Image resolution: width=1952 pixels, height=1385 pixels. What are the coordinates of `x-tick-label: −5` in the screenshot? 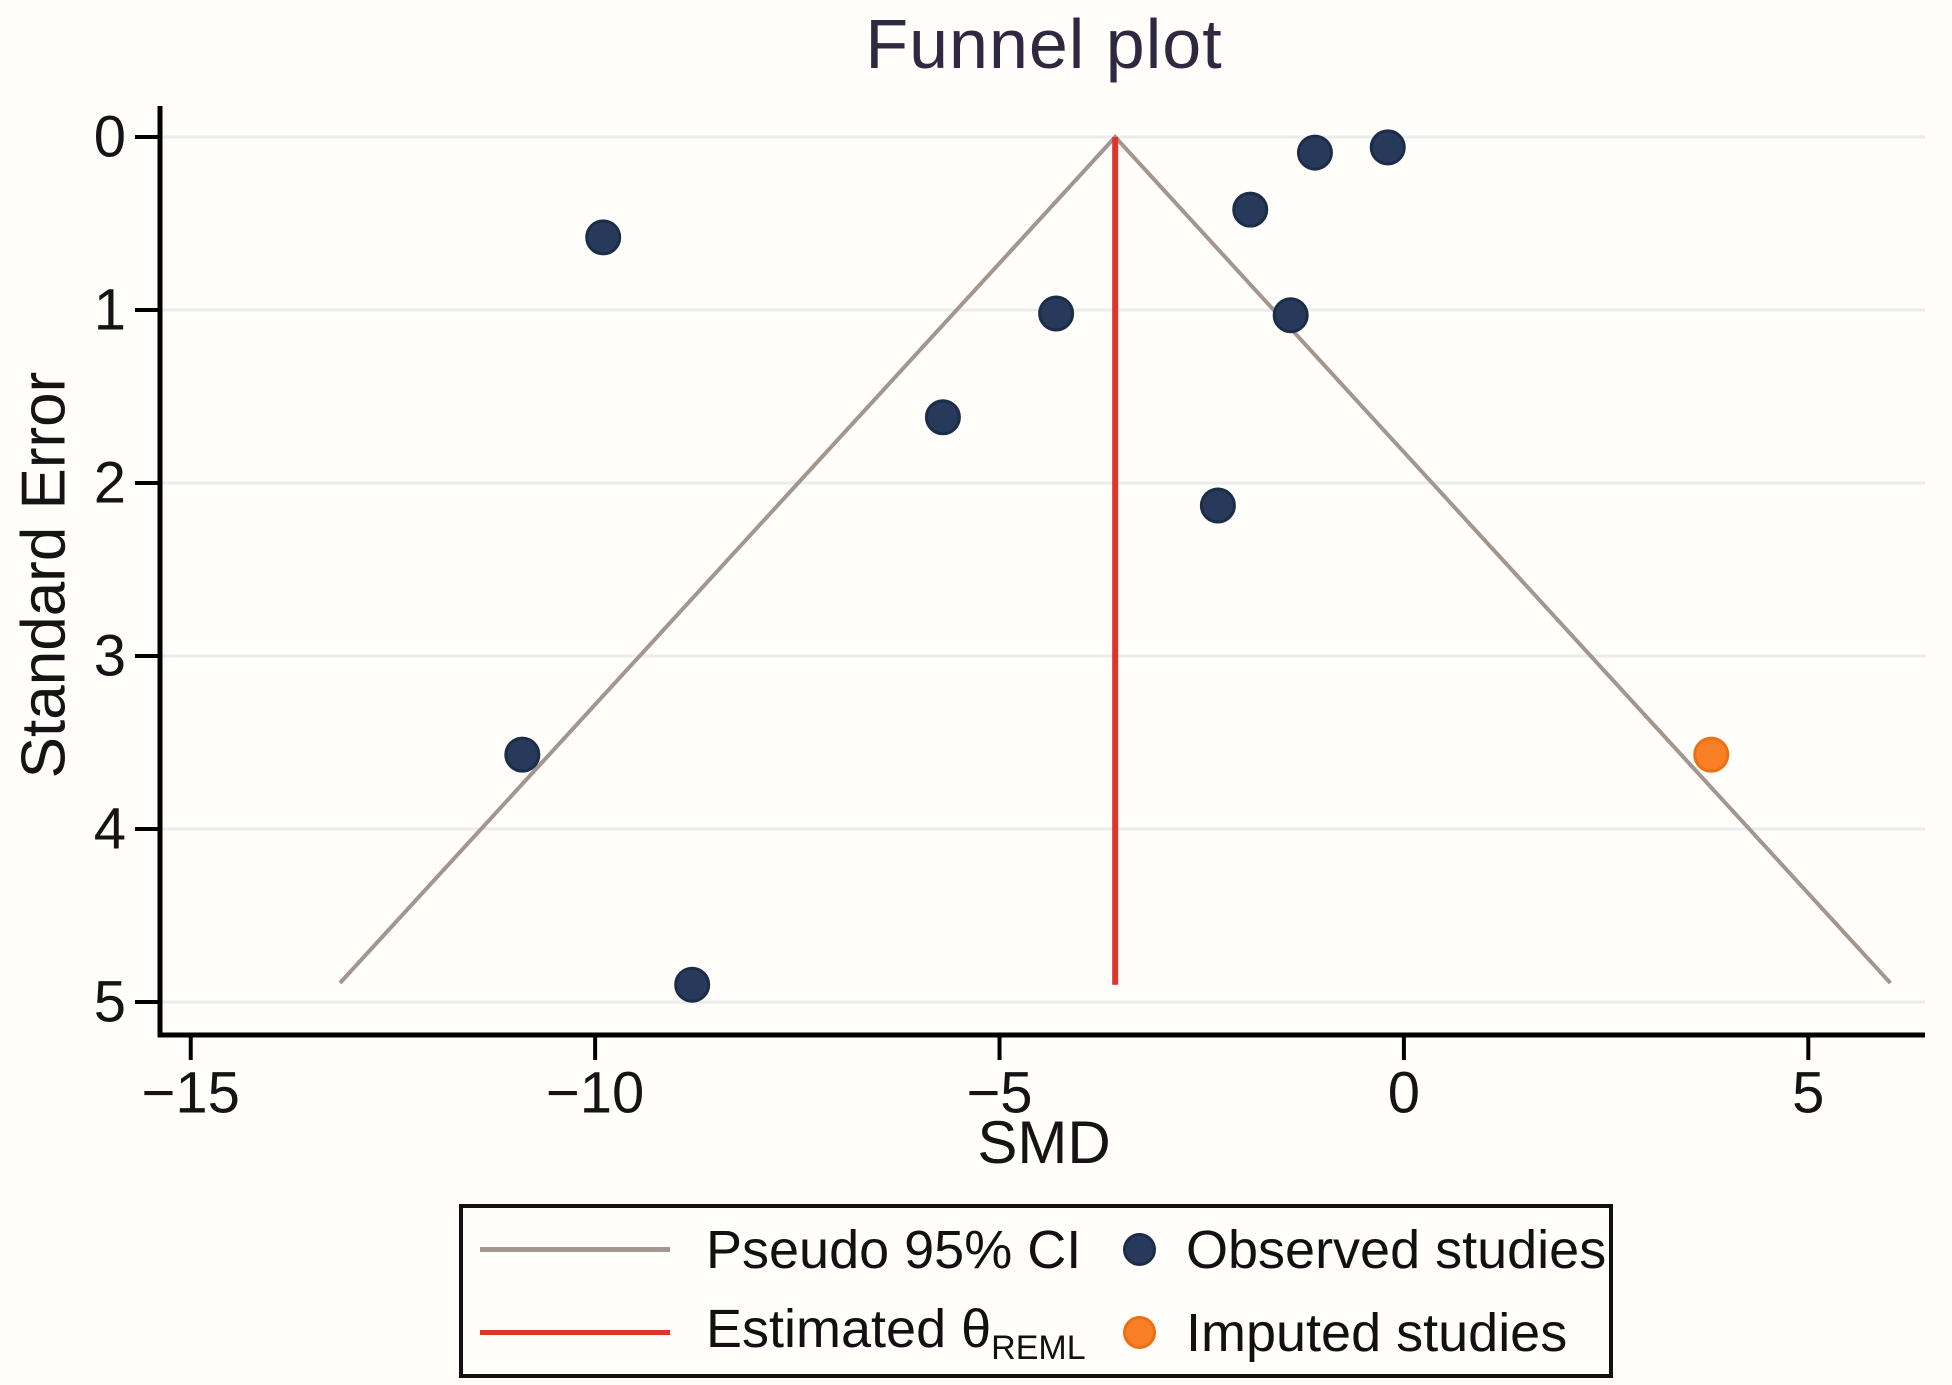 It's located at (999, 1093).